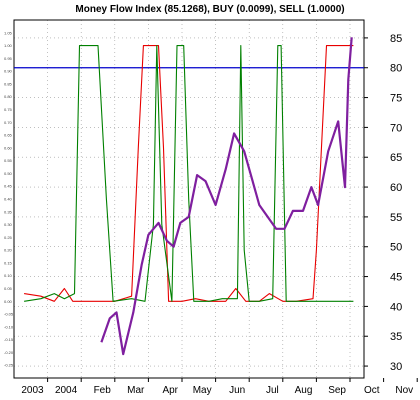 This screenshot has height=400, width=420. What do you see at coordinates (396, 367) in the screenshot?
I see `right-tick-label: 30` at bounding box center [396, 367].